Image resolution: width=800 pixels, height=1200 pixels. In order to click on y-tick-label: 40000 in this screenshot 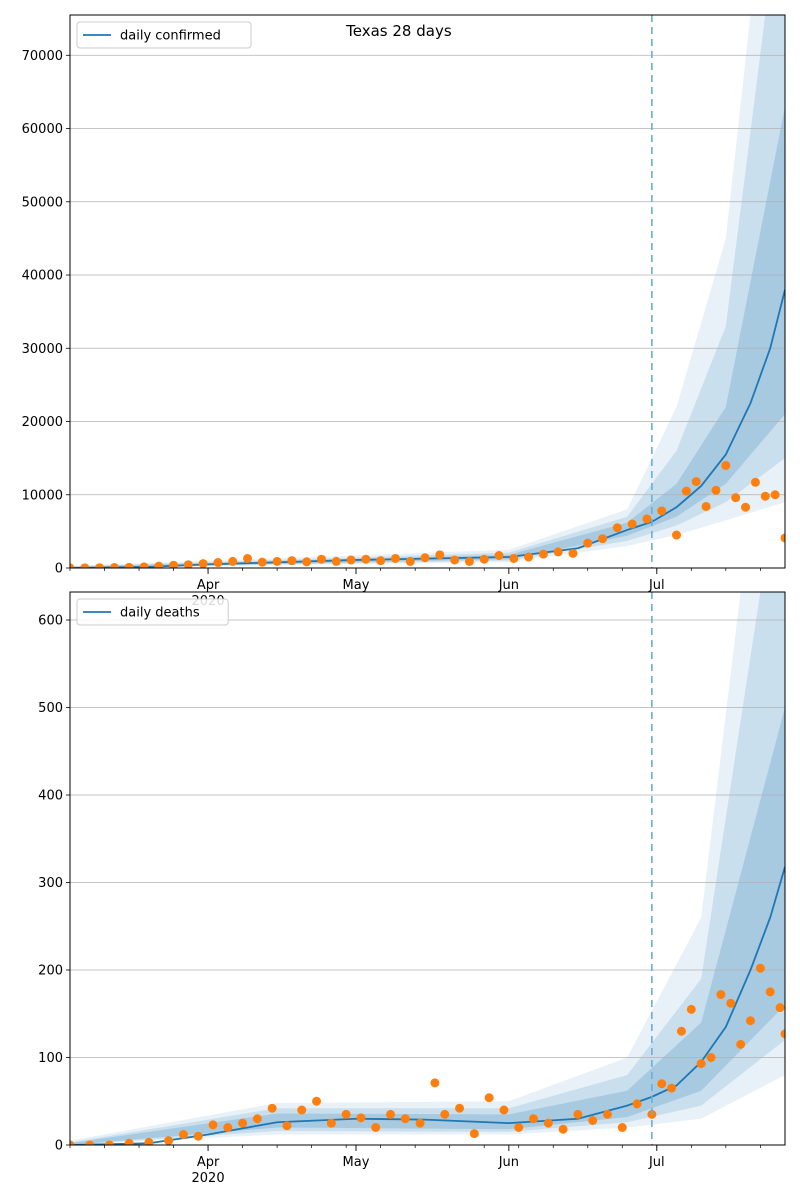, I will do `click(42, 276)`.